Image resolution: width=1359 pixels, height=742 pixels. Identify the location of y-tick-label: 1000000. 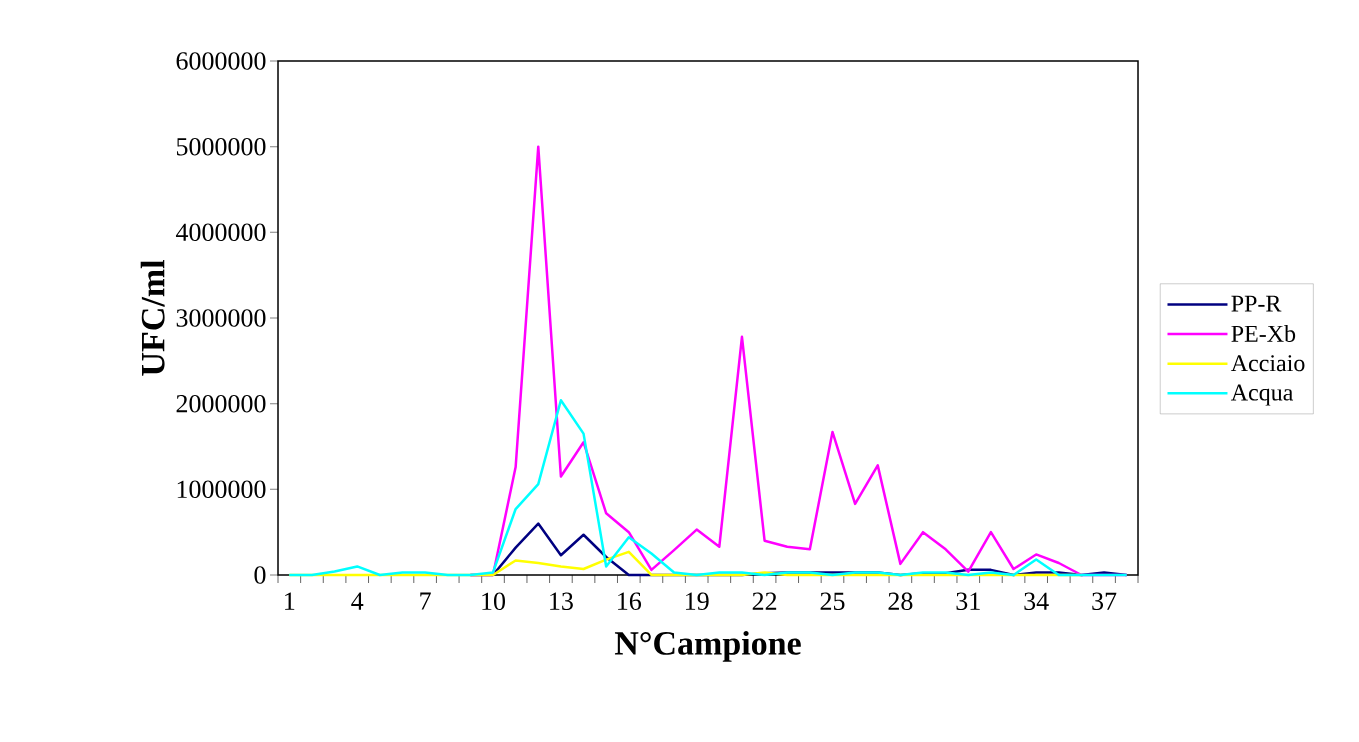
(221, 489).